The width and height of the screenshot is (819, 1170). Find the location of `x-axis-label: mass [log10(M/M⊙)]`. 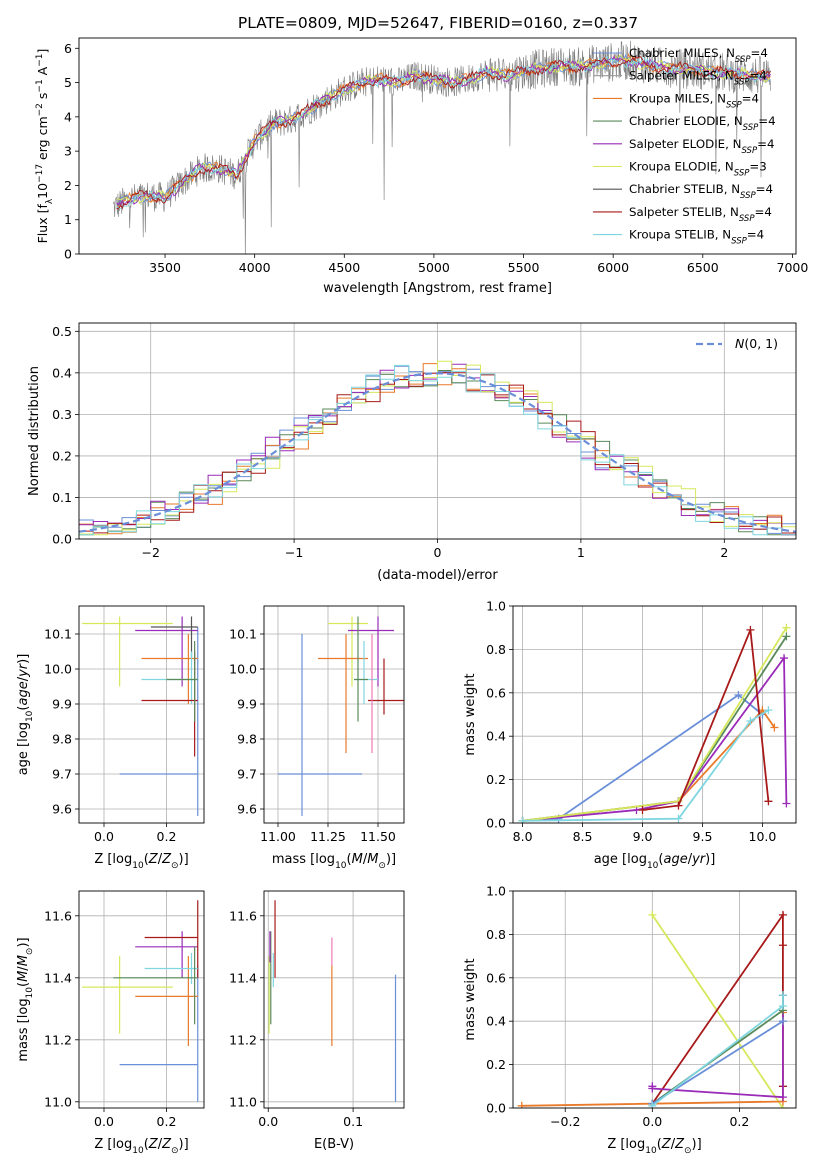

x-axis-label: mass [log10(M/M⊙)] is located at coordinates (334, 861).